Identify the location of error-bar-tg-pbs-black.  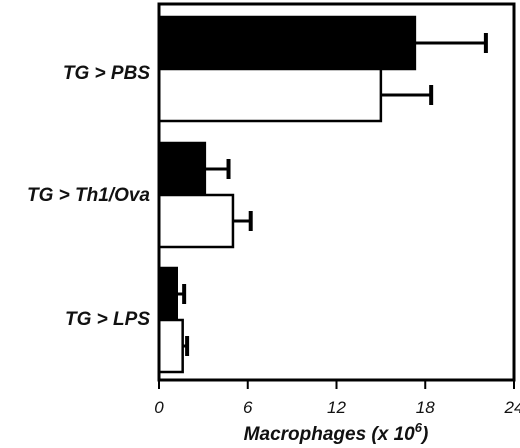
(451, 43).